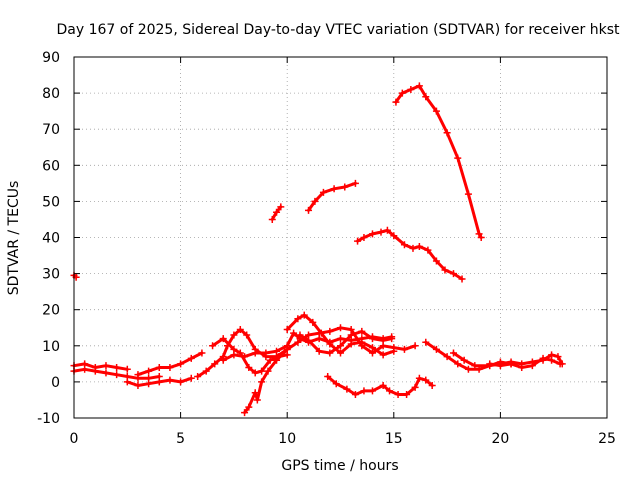  I want to click on x-tick-label: 10, so click(287, 439).